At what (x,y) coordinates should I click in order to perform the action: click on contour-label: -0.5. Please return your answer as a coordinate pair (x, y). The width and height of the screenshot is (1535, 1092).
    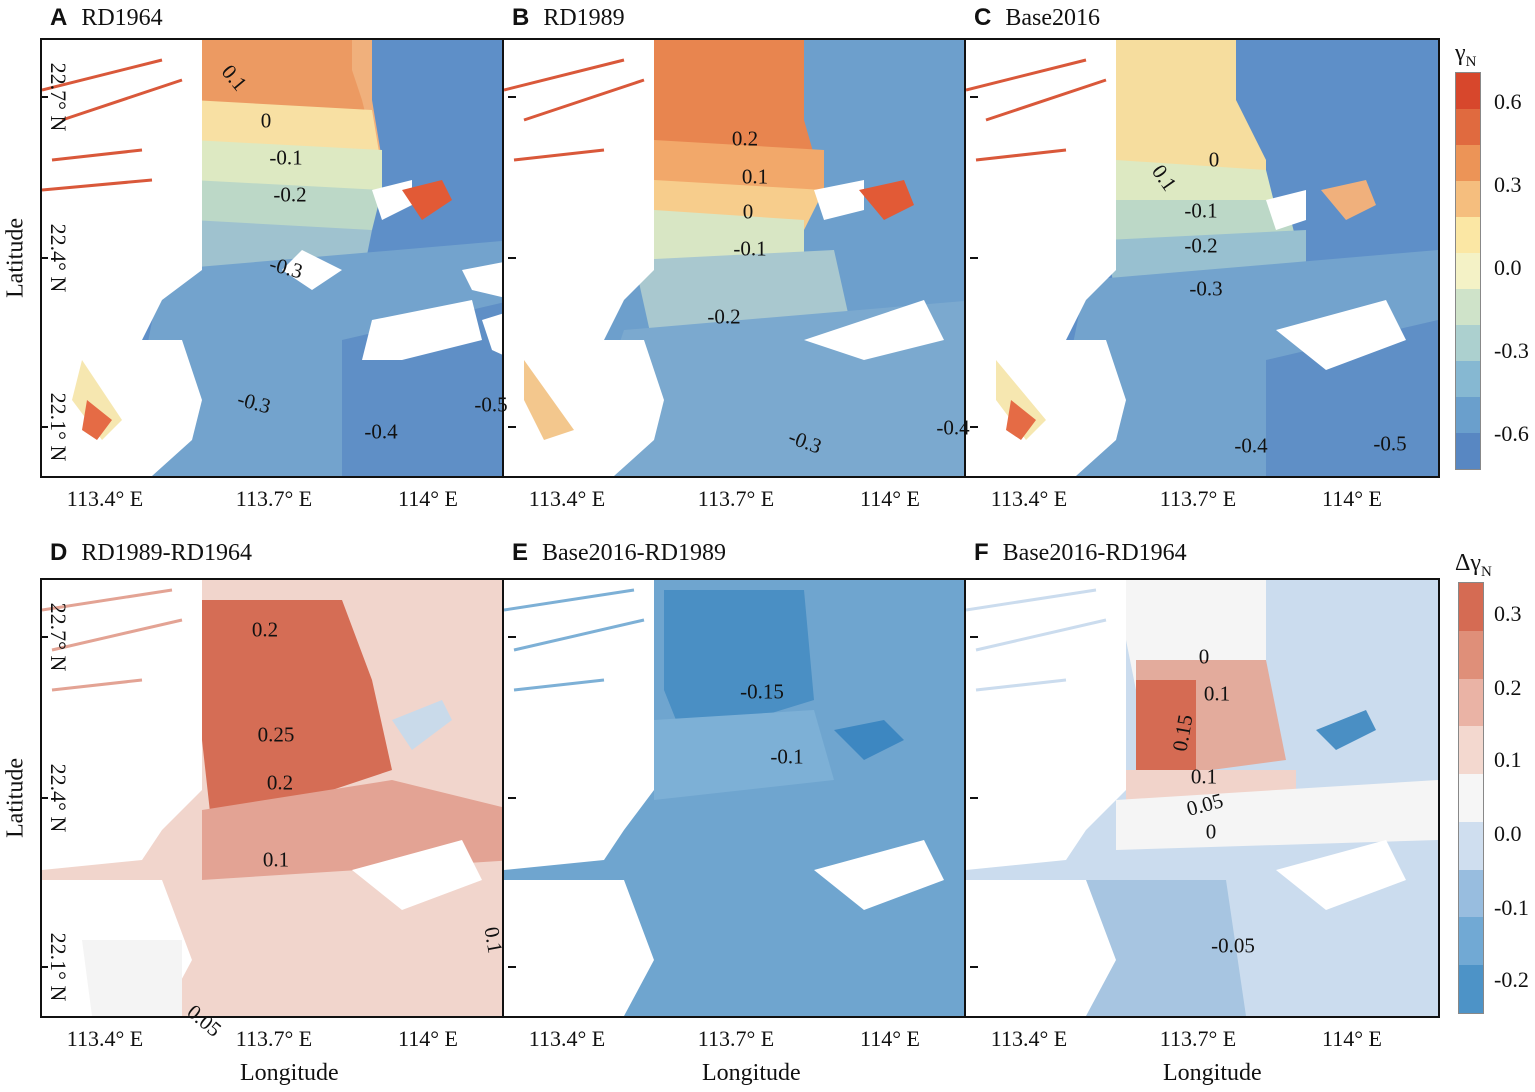
    Looking at the image, I should click on (1390, 443).